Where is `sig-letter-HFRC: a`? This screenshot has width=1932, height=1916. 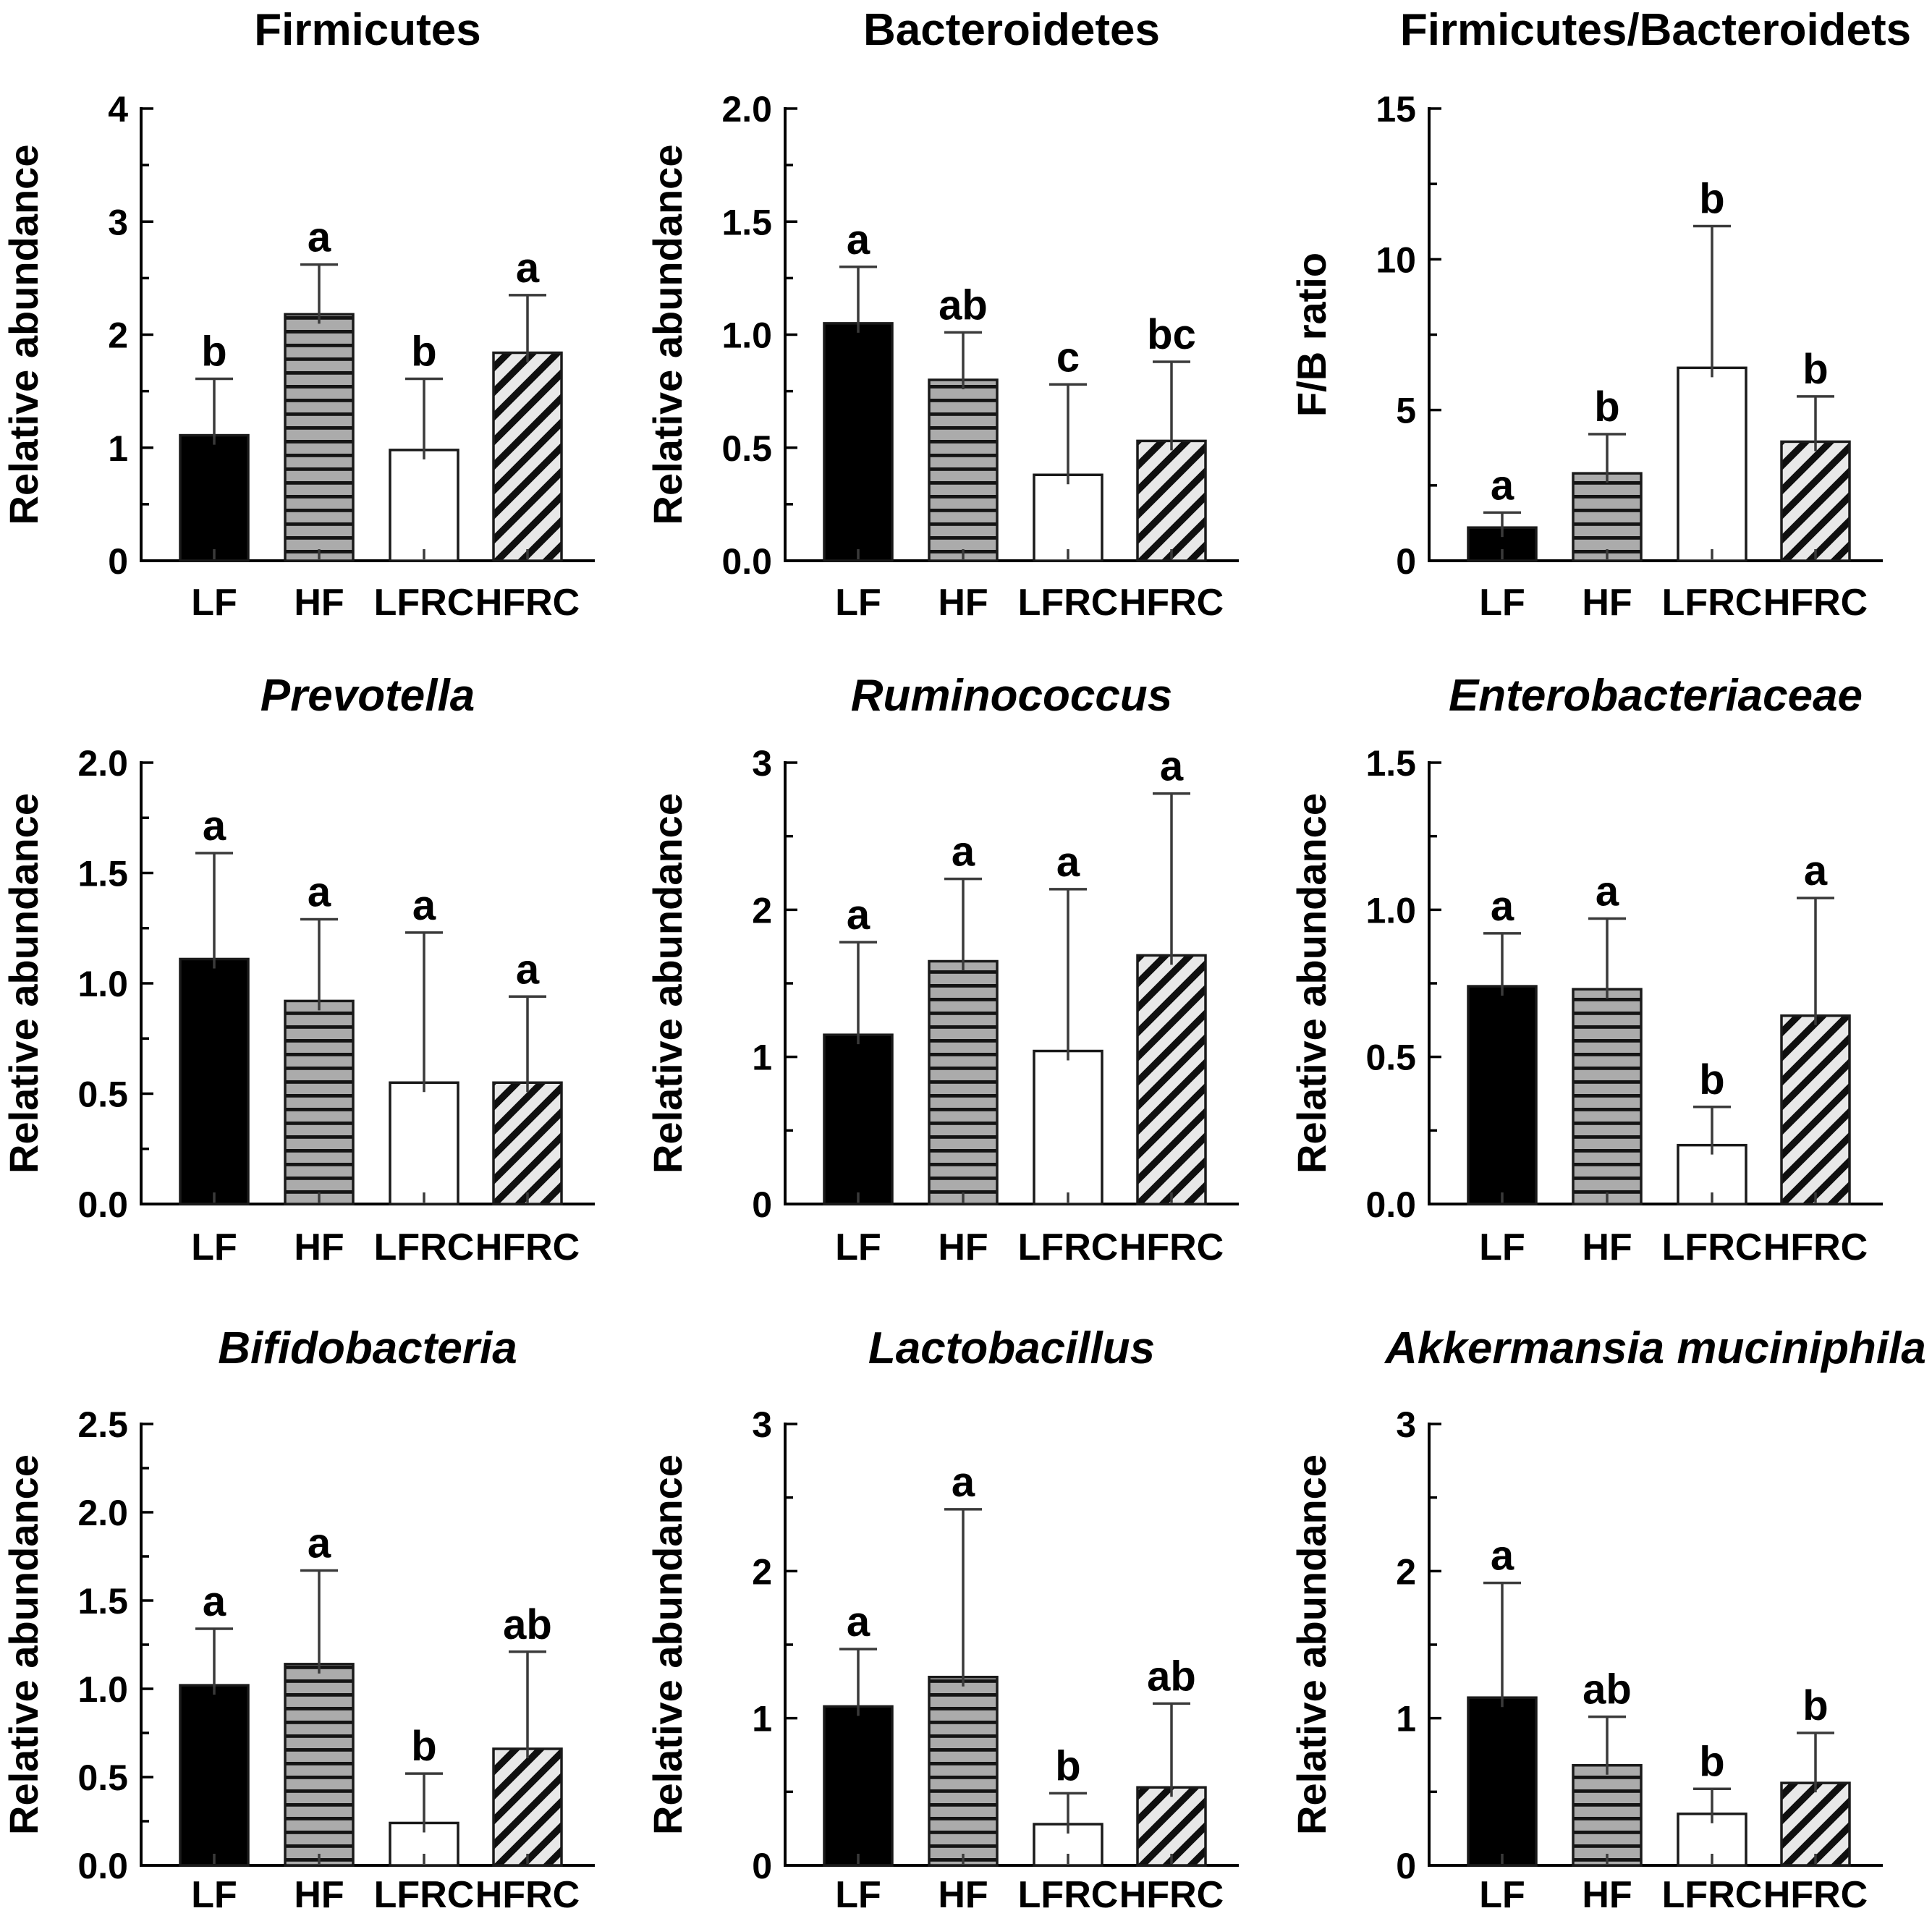 sig-letter-HFRC: a is located at coordinates (528, 269).